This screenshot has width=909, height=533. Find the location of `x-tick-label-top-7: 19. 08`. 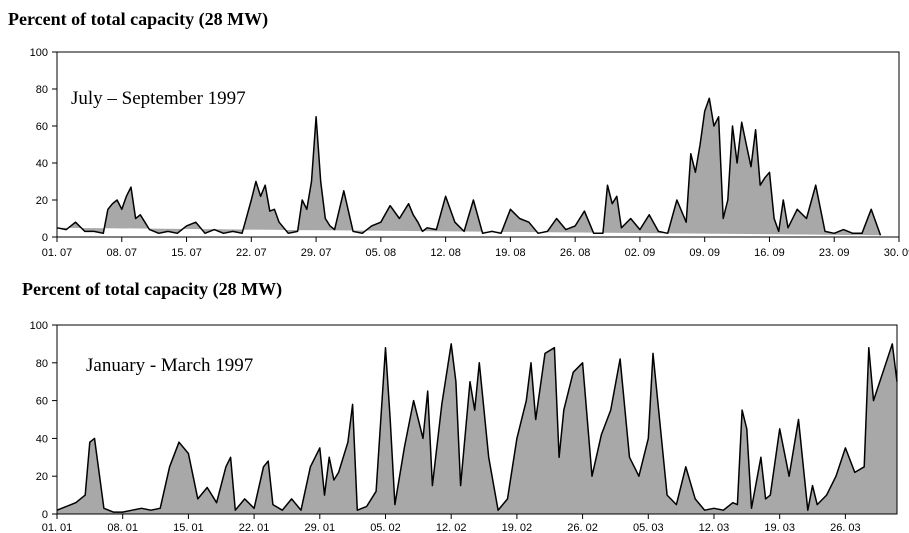

x-tick-label-top-7: 19. 08 is located at coordinates (510, 253).